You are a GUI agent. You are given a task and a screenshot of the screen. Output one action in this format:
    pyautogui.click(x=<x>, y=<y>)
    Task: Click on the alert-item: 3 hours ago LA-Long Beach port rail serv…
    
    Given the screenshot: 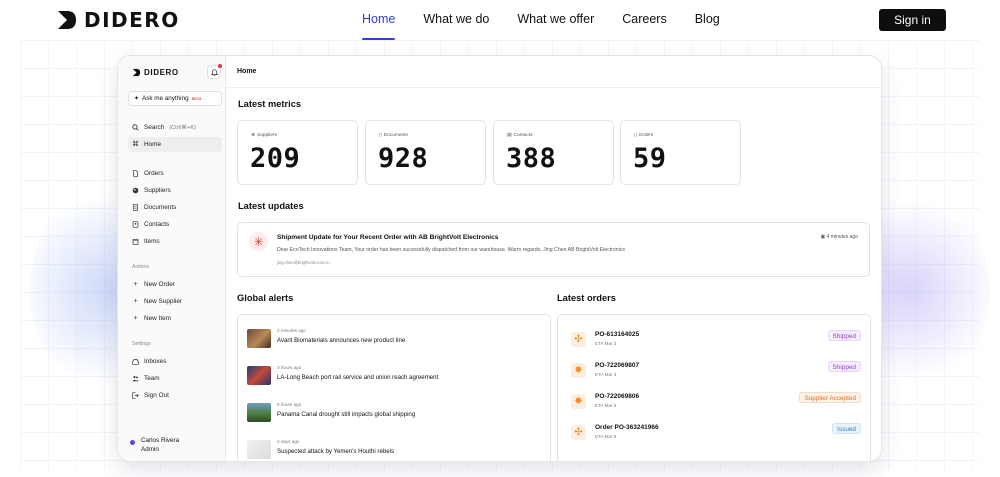 What is the action you would take?
    pyautogui.click(x=392, y=375)
    